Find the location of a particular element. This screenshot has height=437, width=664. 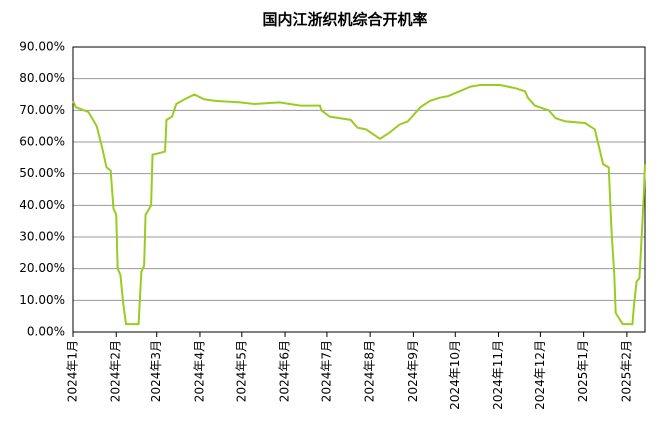

x-tick-label: 2024年4月 is located at coordinates (199, 371).